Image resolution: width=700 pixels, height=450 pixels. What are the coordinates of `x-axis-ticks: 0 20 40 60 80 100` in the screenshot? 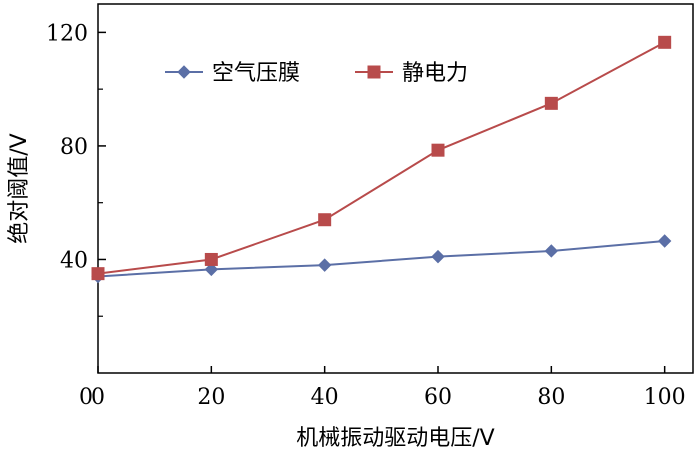 It's located at (388, 388).